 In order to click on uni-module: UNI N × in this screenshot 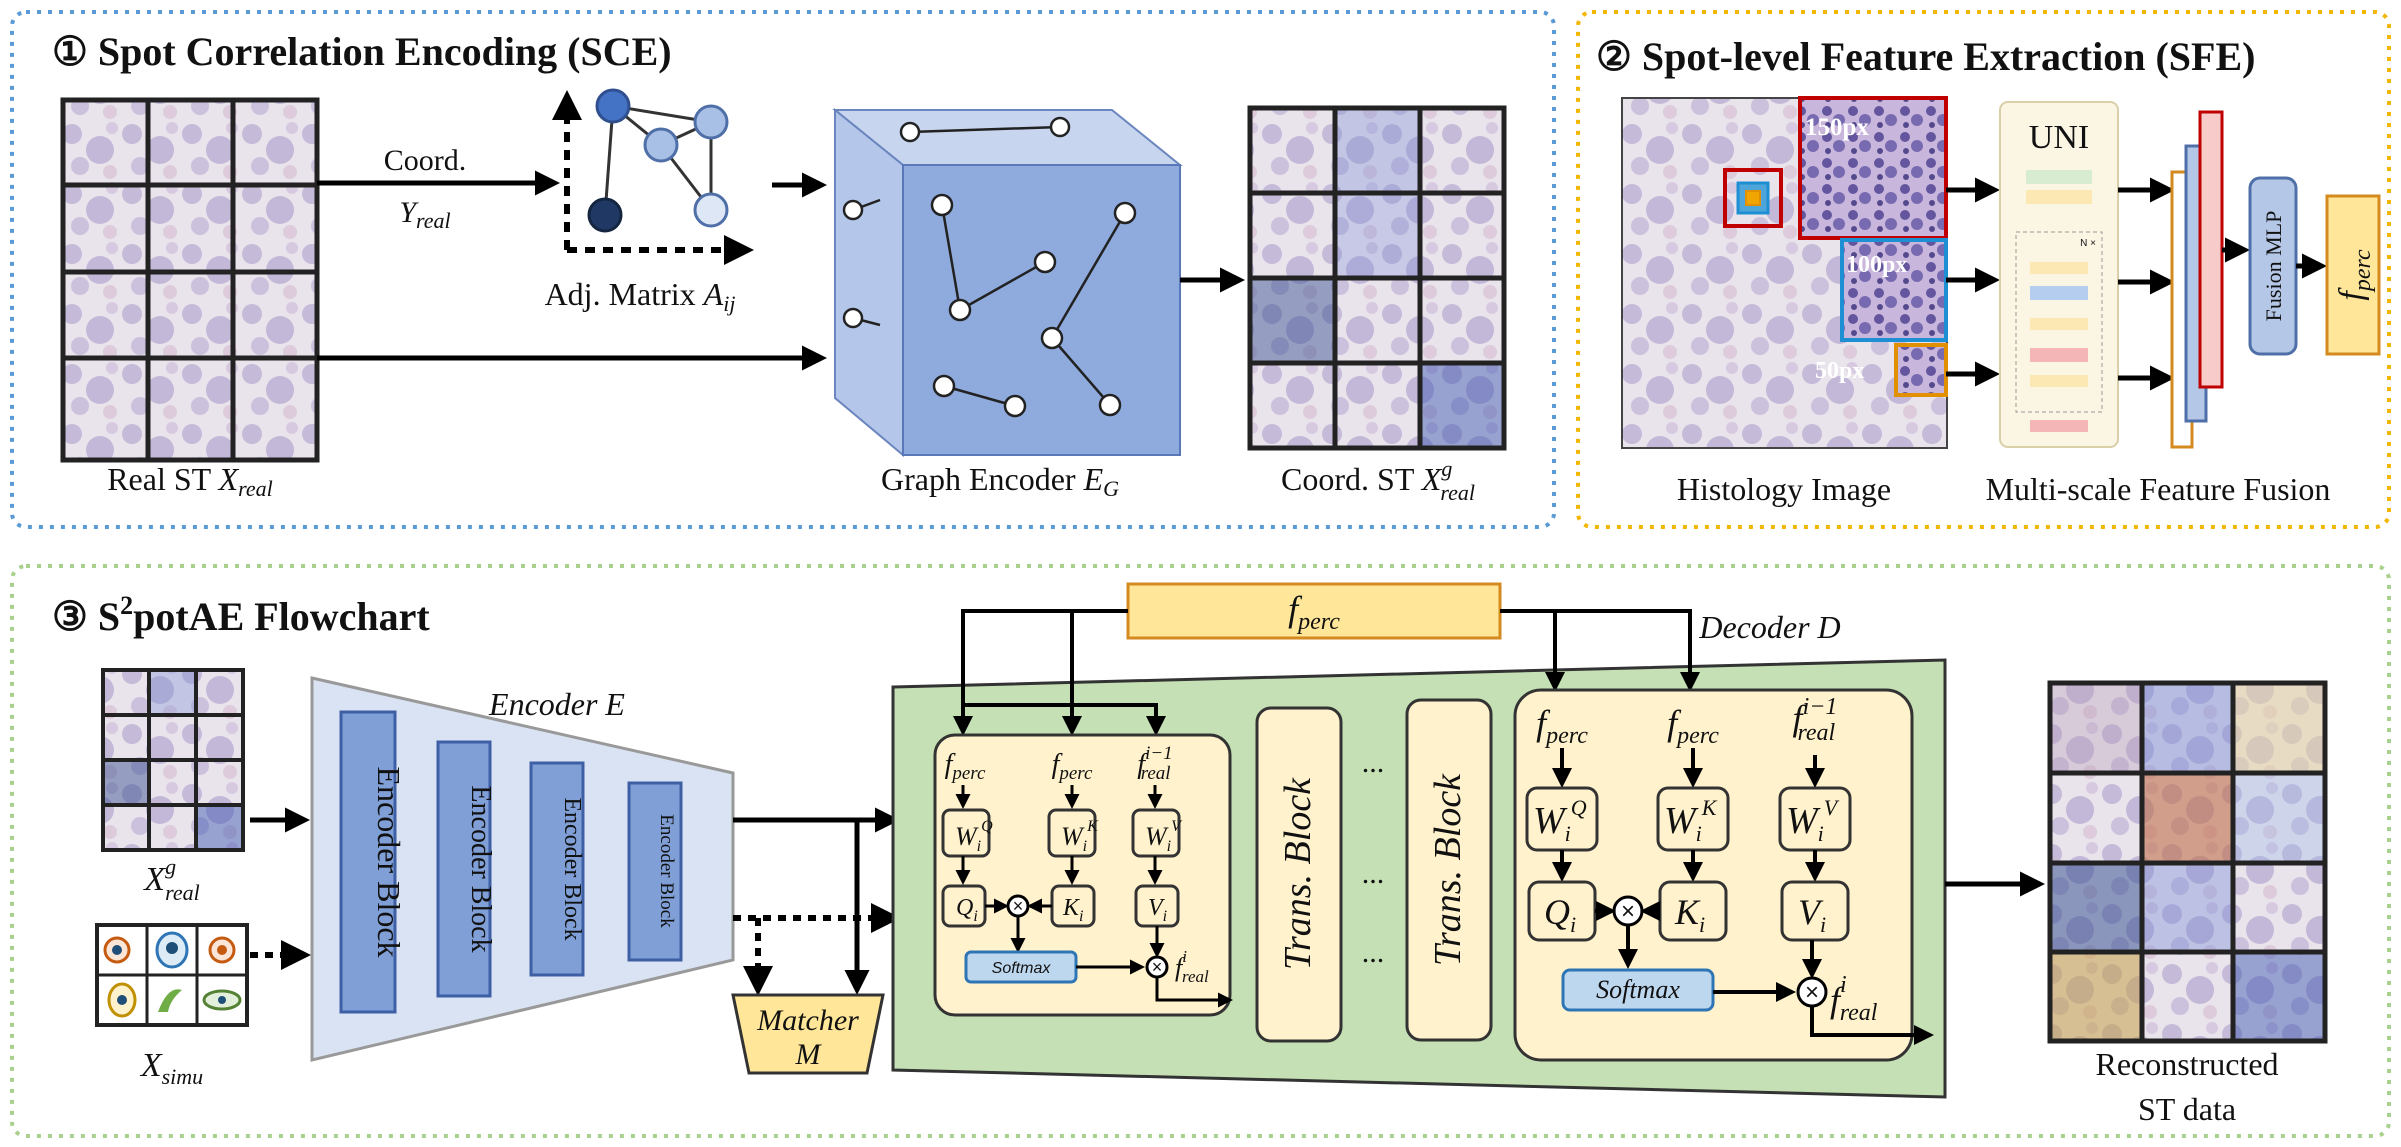, I will do `click(2059, 274)`.